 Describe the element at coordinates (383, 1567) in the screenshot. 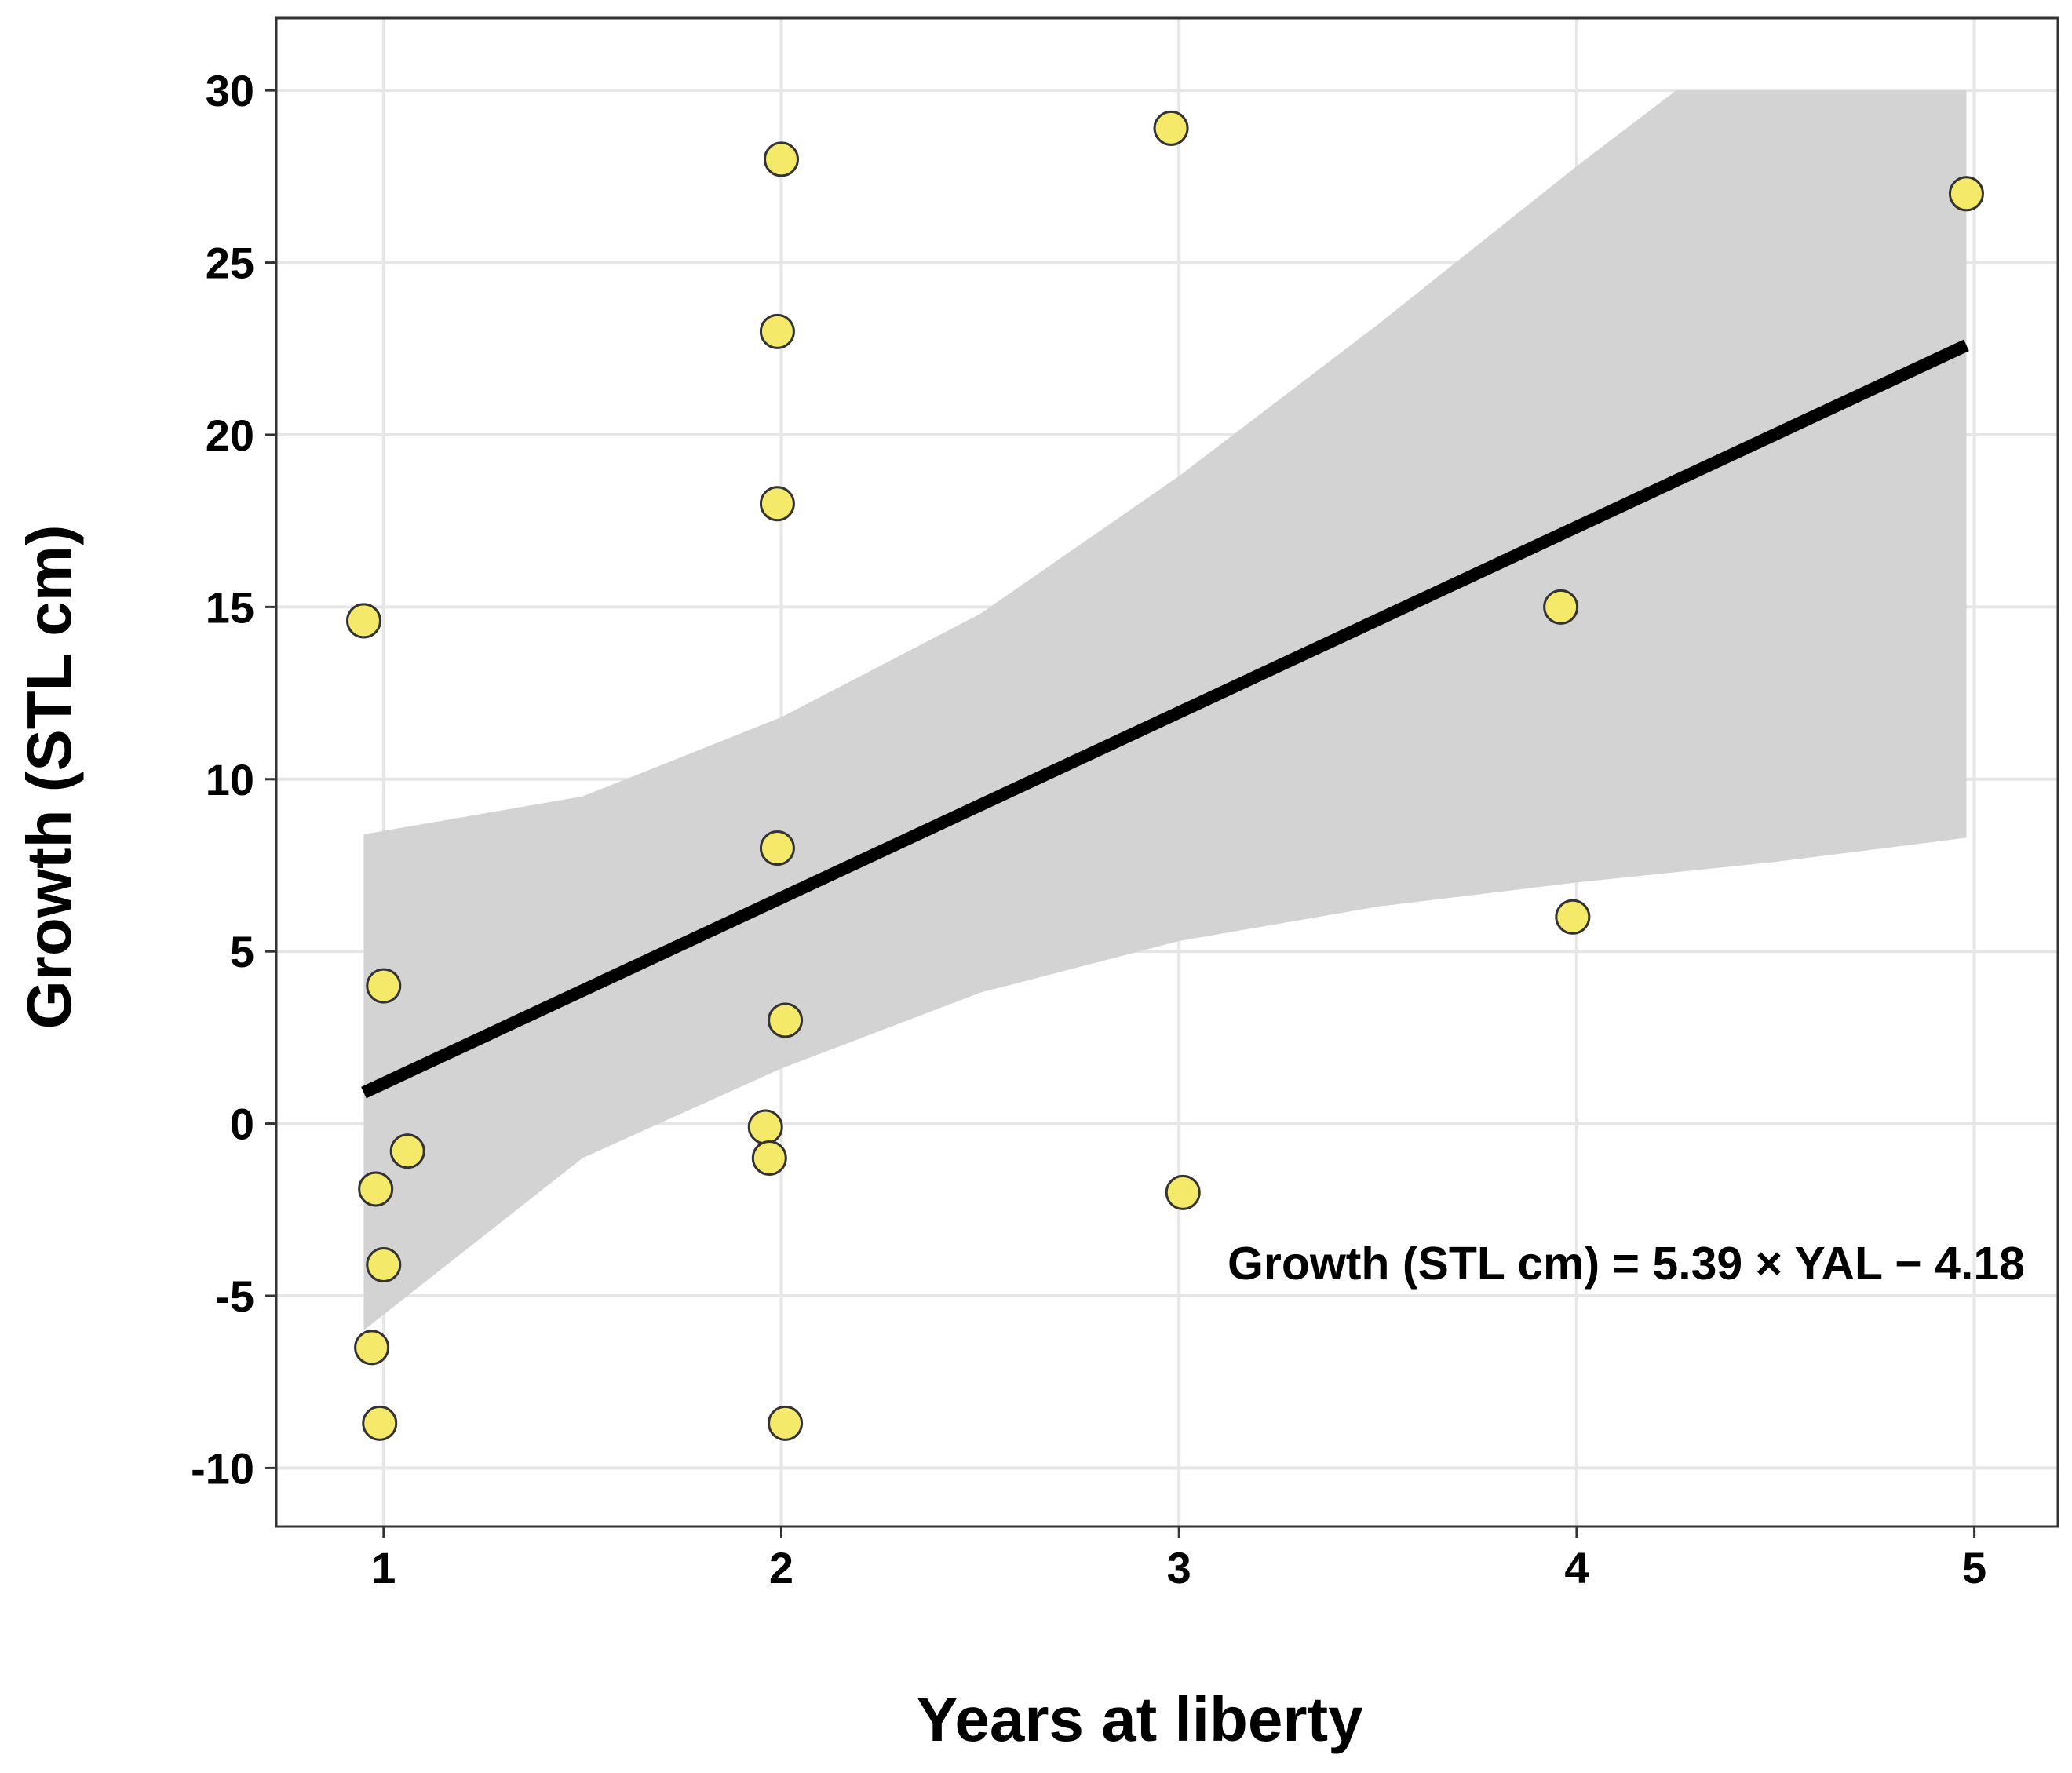

I see `x-tick-label: 1` at that location.